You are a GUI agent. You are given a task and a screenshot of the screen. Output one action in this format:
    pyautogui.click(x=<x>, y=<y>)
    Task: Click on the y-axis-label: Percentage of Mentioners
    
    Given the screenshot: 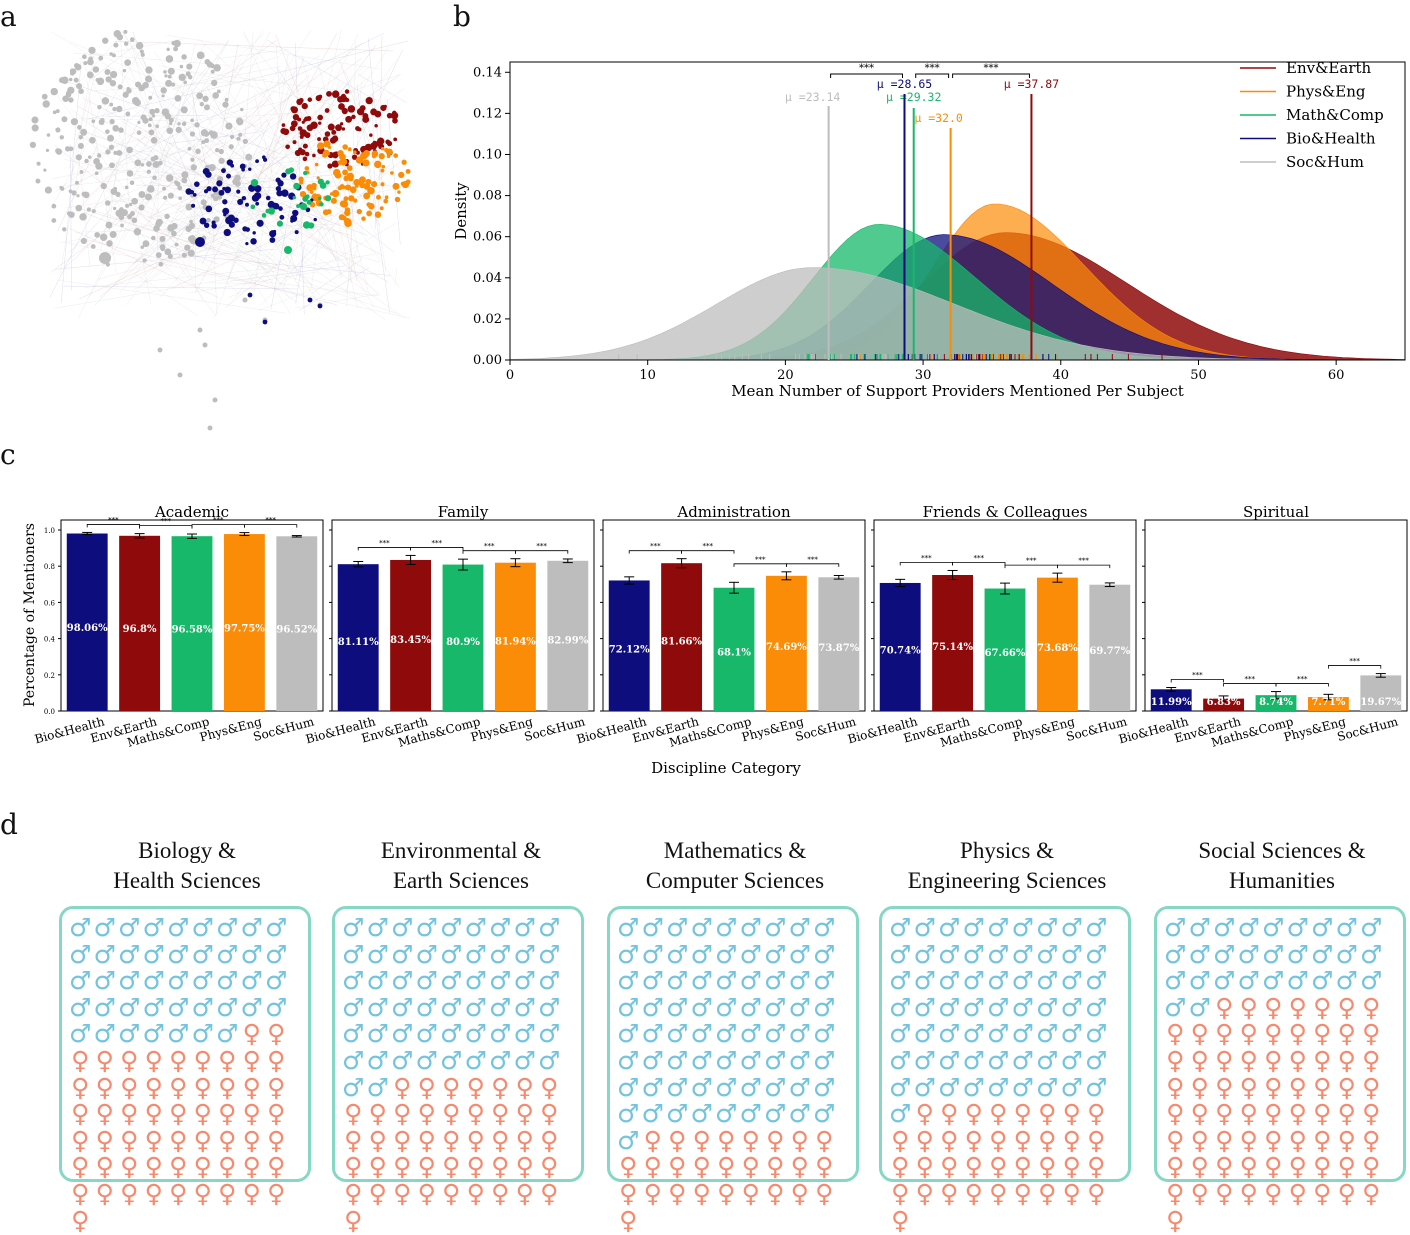 What is the action you would take?
    pyautogui.click(x=30, y=615)
    